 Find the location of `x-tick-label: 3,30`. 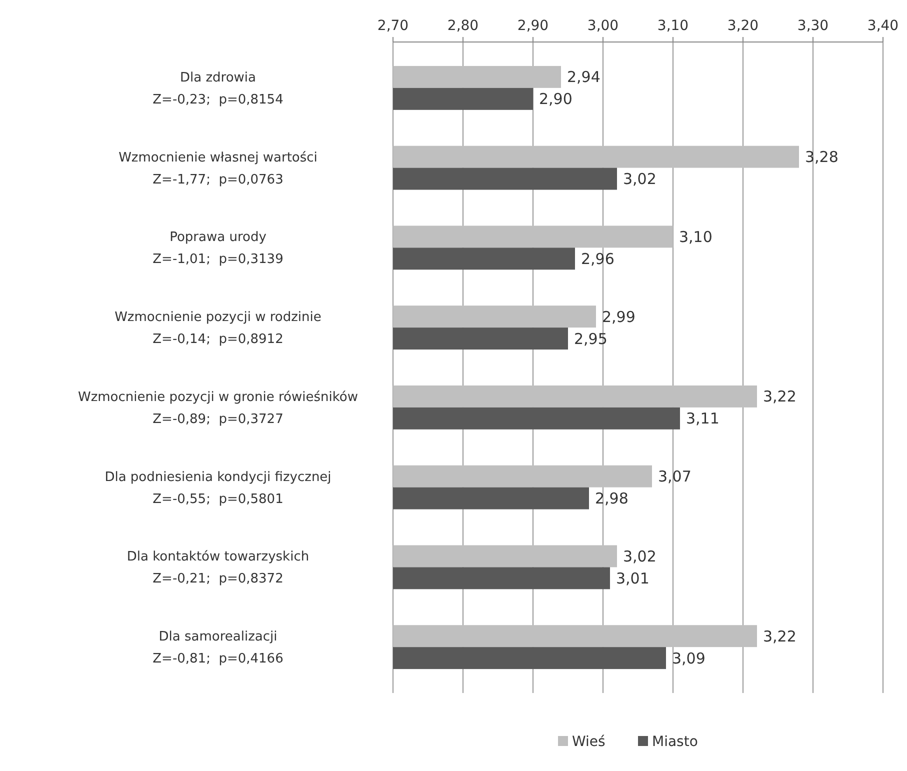

x-tick-label: 3,30 is located at coordinates (813, 26).